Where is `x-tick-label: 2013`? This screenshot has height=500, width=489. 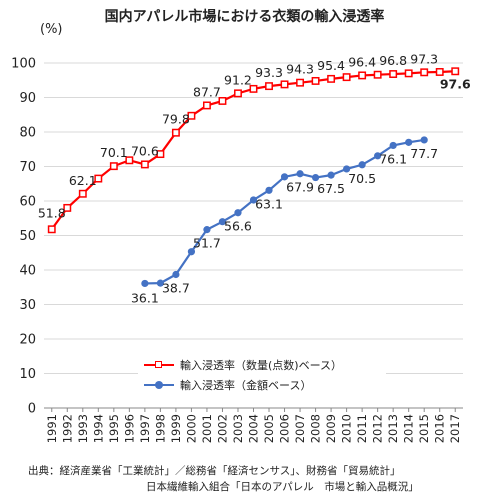
x-tick-label: 2013 is located at coordinates (393, 428).